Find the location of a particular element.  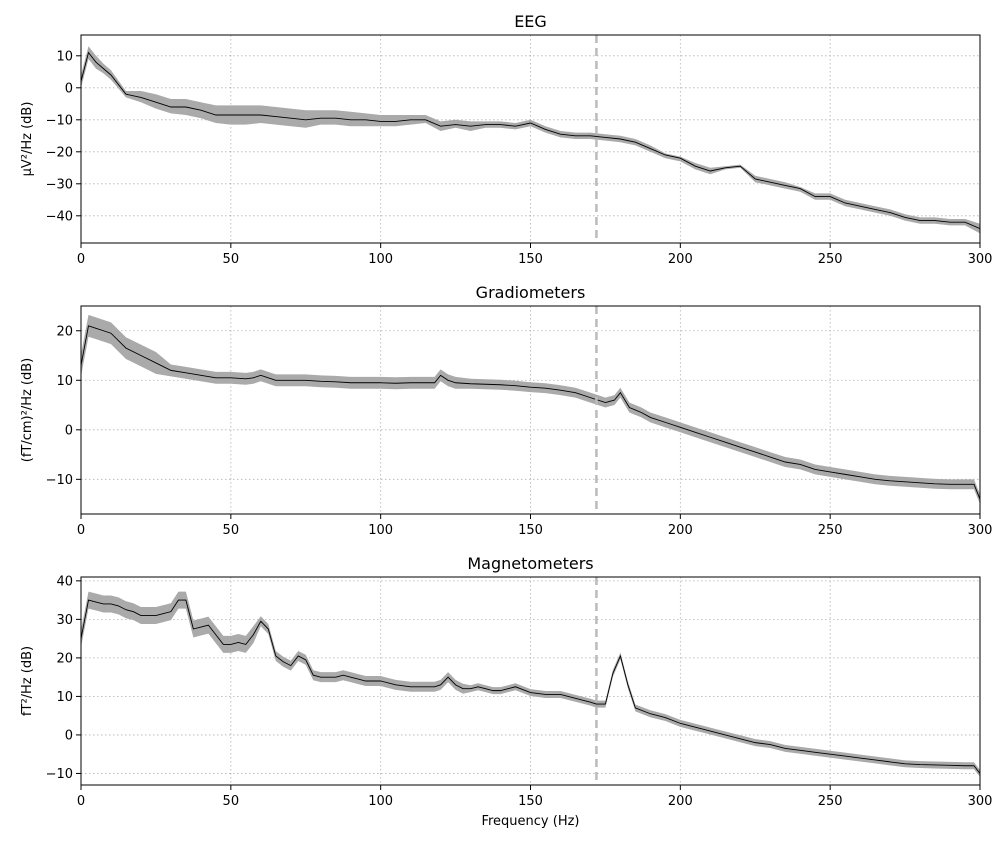

magnetometers-xtick-label: 300 is located at coordinates (980, 801).